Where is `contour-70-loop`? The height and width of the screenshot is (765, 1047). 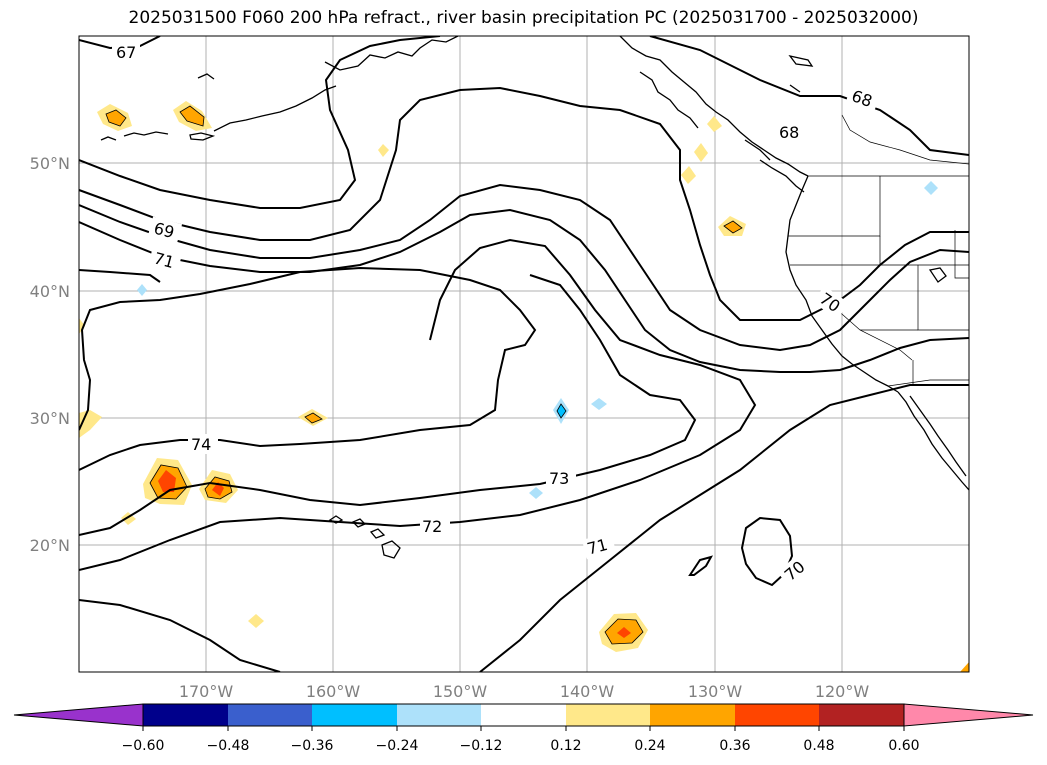 contour-70-loop is located at coordinates (701, 565).